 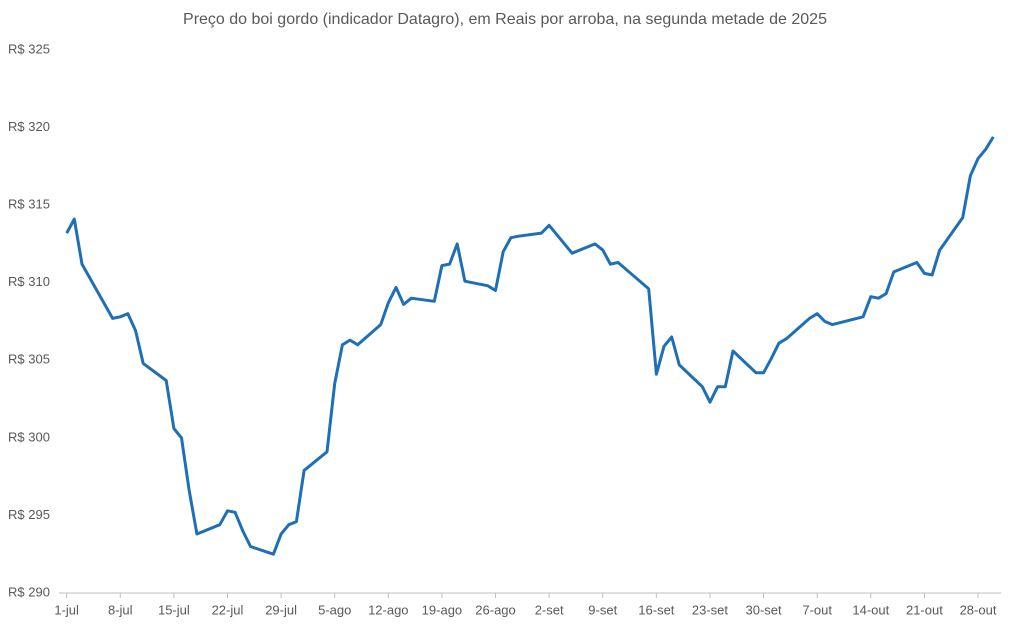 What do you see at coordinates (388, 609) in the screenshot?
I see `x-tick-label: 12-ago` at bounding box center [388, 609].